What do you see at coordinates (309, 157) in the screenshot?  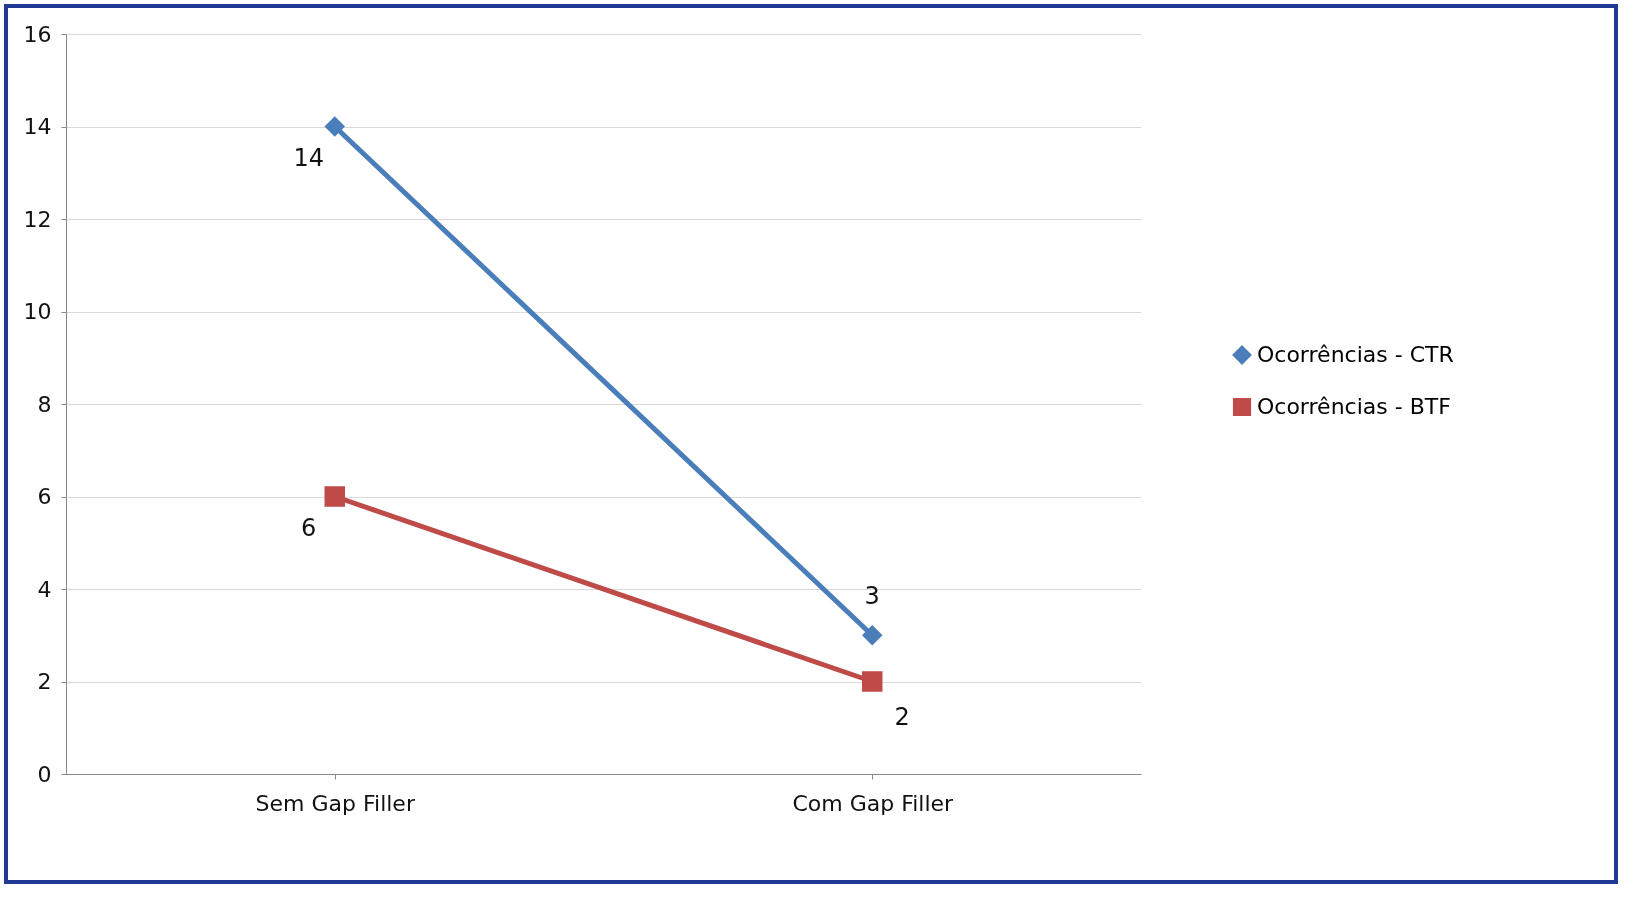 I see `data-label: 14` at bounding box center [309, 157].